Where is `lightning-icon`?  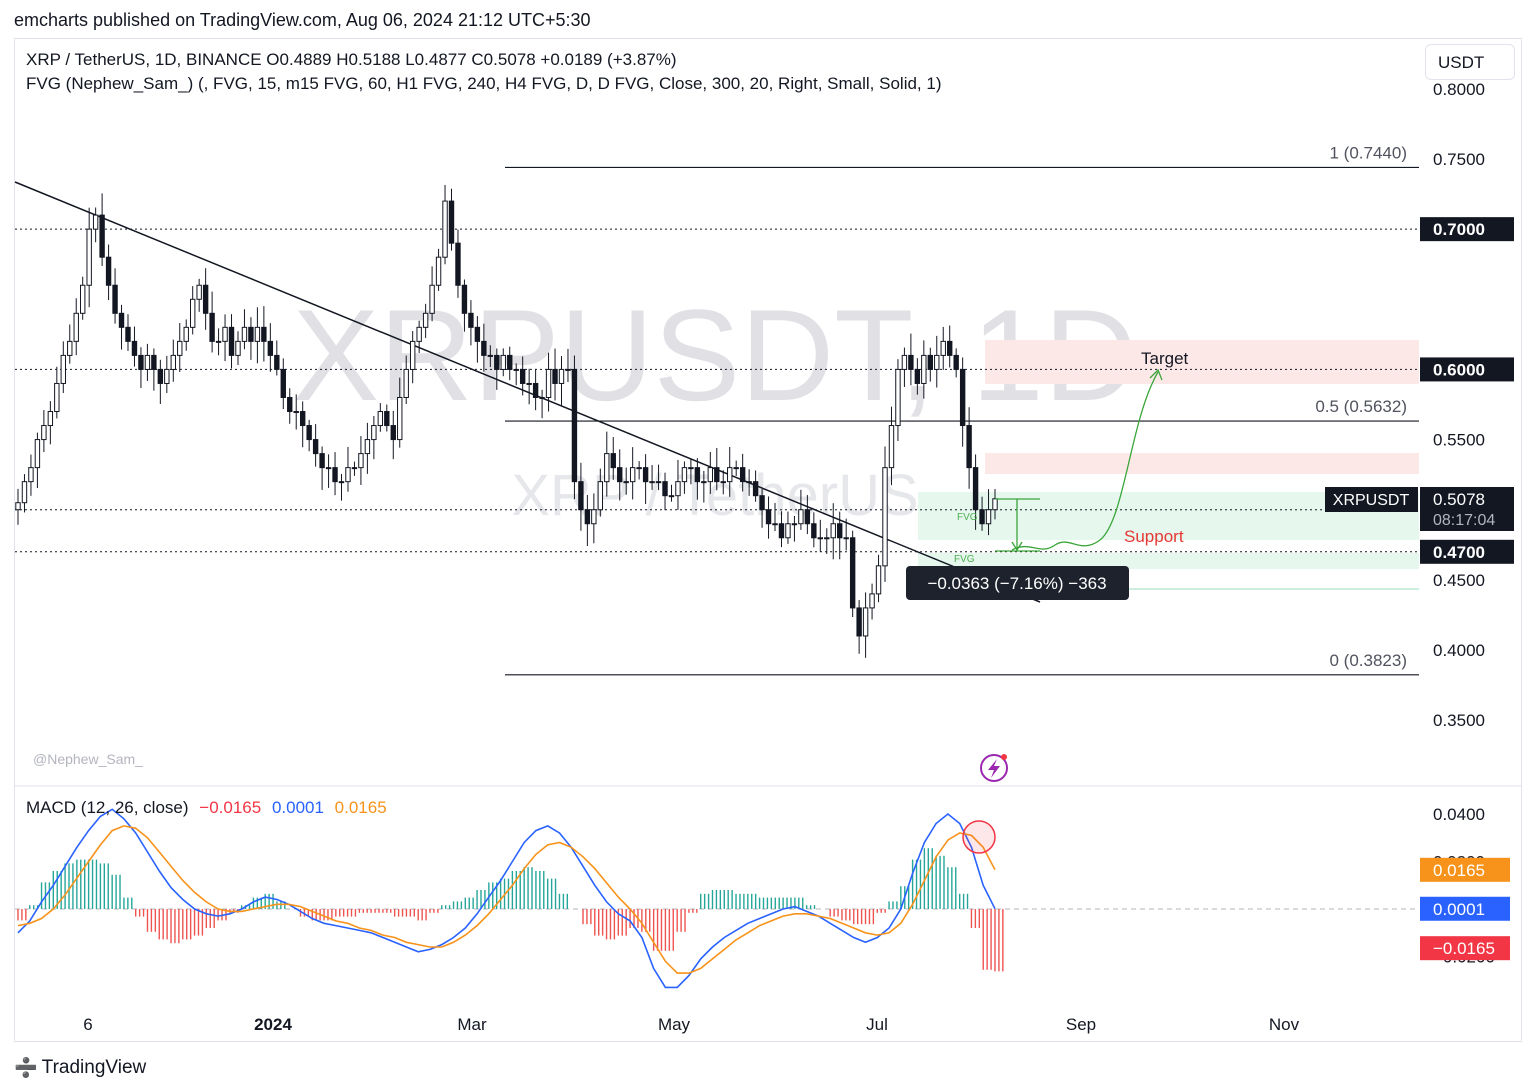
lightning-icon is located at coordinates (994, 768).